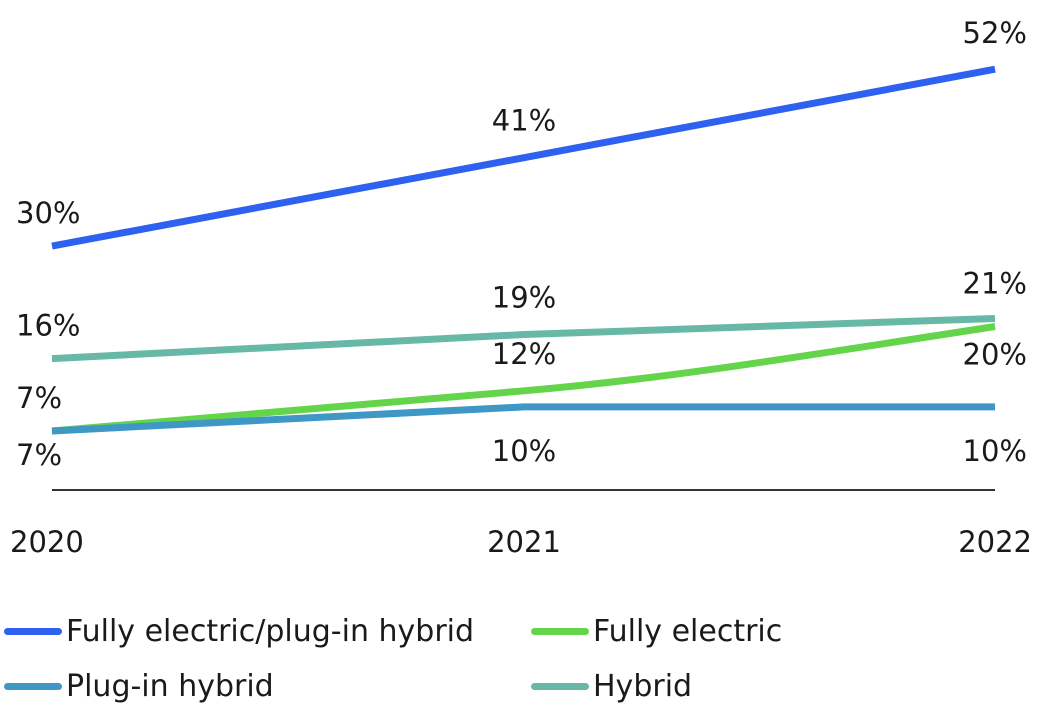  Describe the element at coordinates (524, 121) in the screenshot. I see `data-label: 41%` at that location.